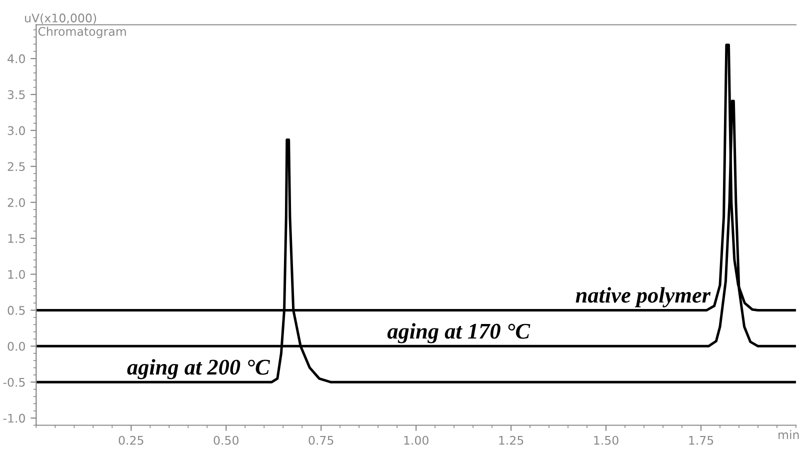 This screenshot has height=450, width=804. I want to click on series-label: native polymer, so click(643, 297).